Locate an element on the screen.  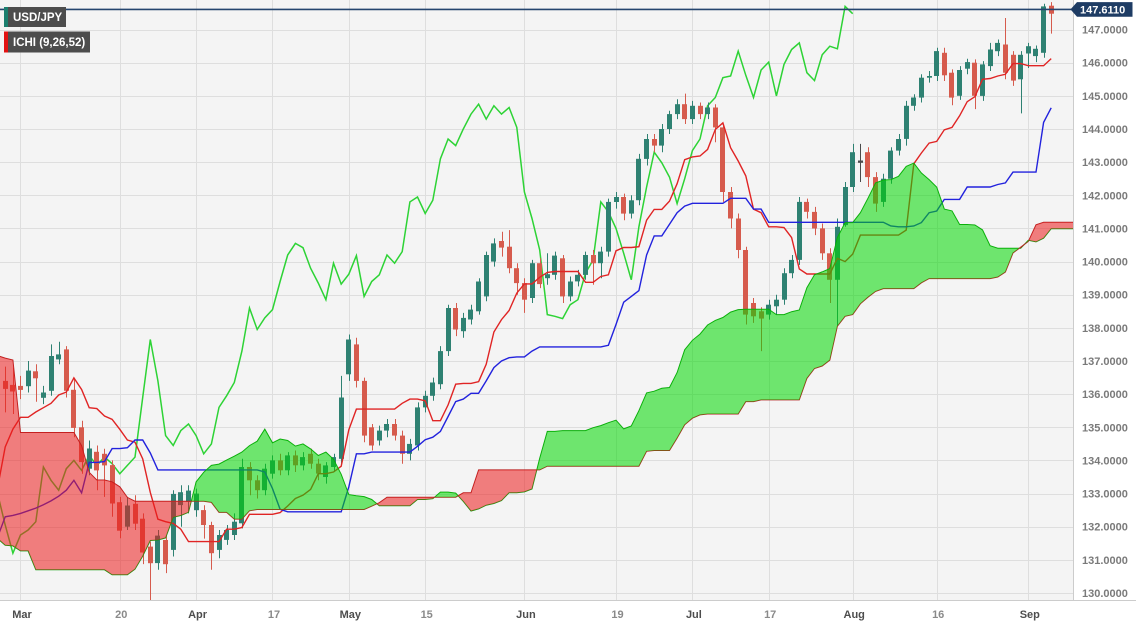
svg-text: 140.0000 is located at coordinates (1105, 263).